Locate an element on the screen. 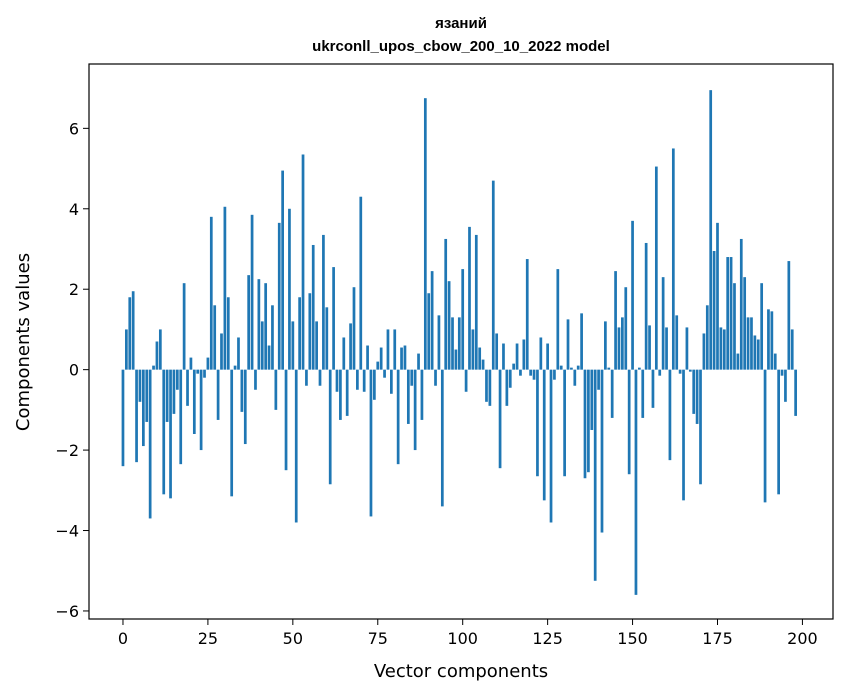 The height and width of the screenshot is (696, 847). y-tick-label: 6 is located at coordinates (74, 128).